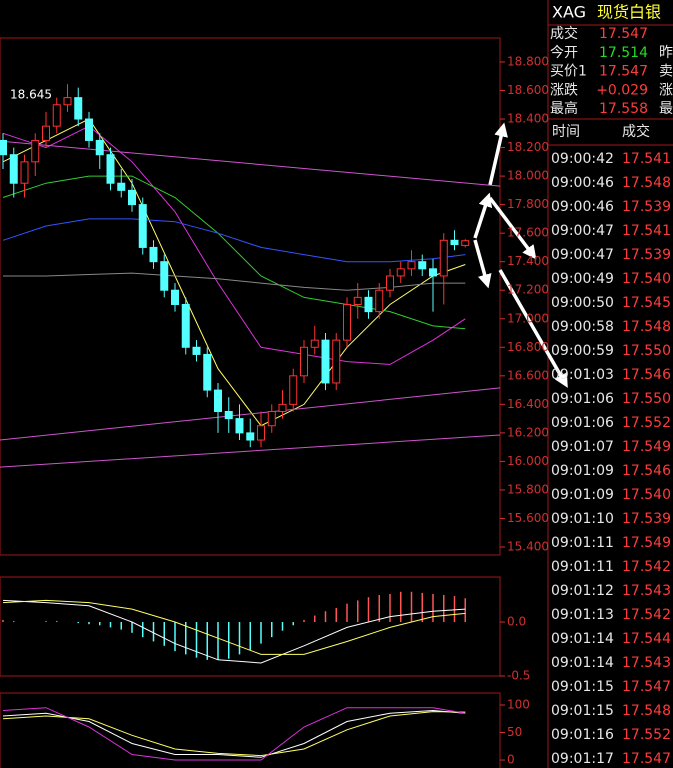 The height and width of the screenshot is (768, 673). I want to click on trade-price: 17.543, so click(646, 591).